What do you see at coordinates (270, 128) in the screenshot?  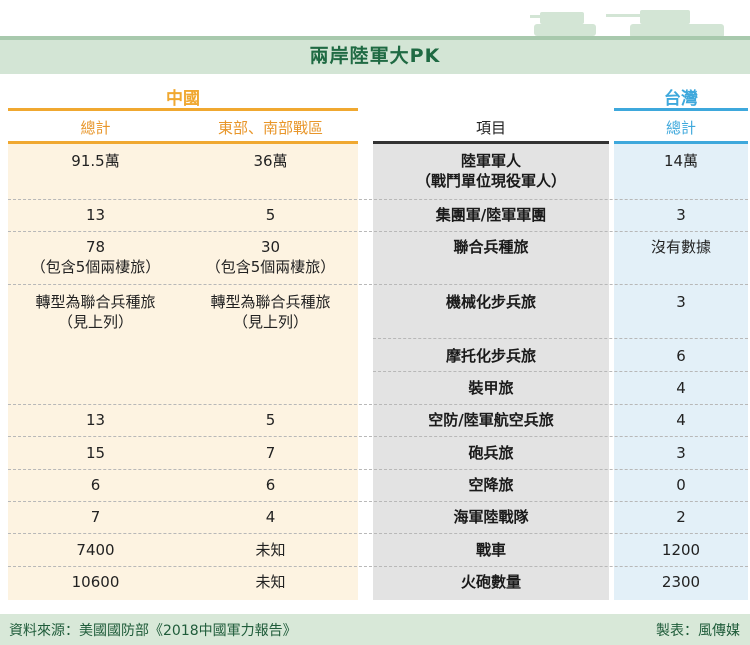 I see `column-header-china-east-south: 東部、南部戰區` at bounding box center [270, 128].